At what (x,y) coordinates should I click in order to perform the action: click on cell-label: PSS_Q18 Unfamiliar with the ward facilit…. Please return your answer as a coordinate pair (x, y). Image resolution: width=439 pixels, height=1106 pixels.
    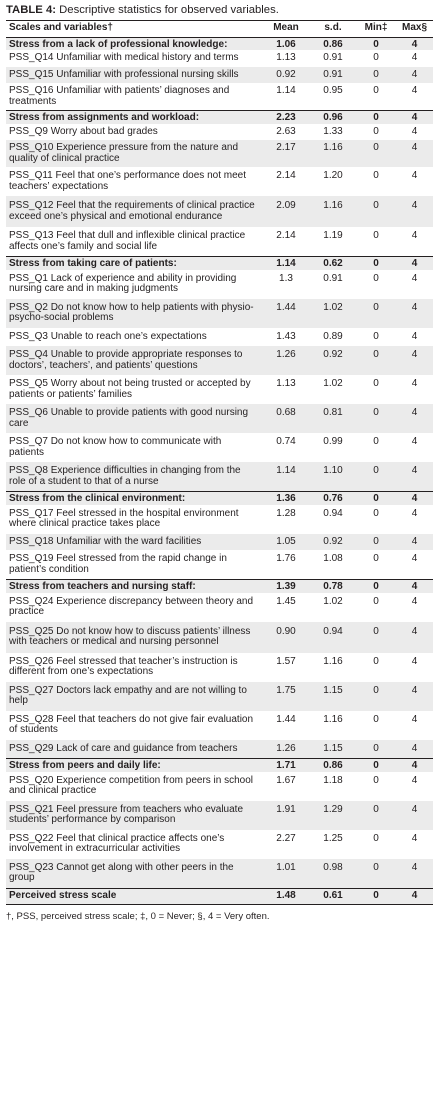
    Looking at the image, I should click on (134, 541).